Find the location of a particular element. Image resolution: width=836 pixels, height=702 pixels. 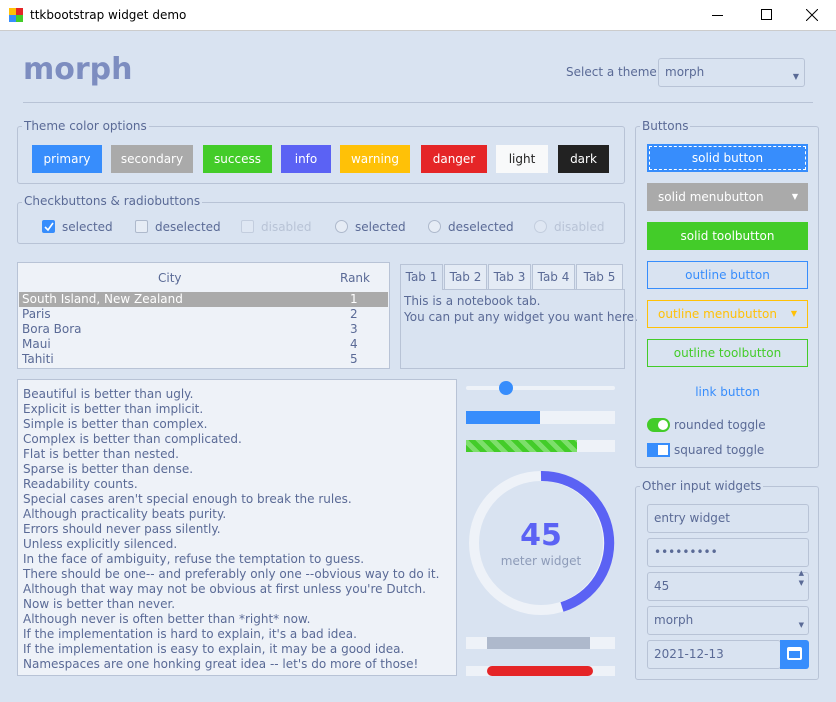

rounded-toggle is located at coordinates (658, 425).